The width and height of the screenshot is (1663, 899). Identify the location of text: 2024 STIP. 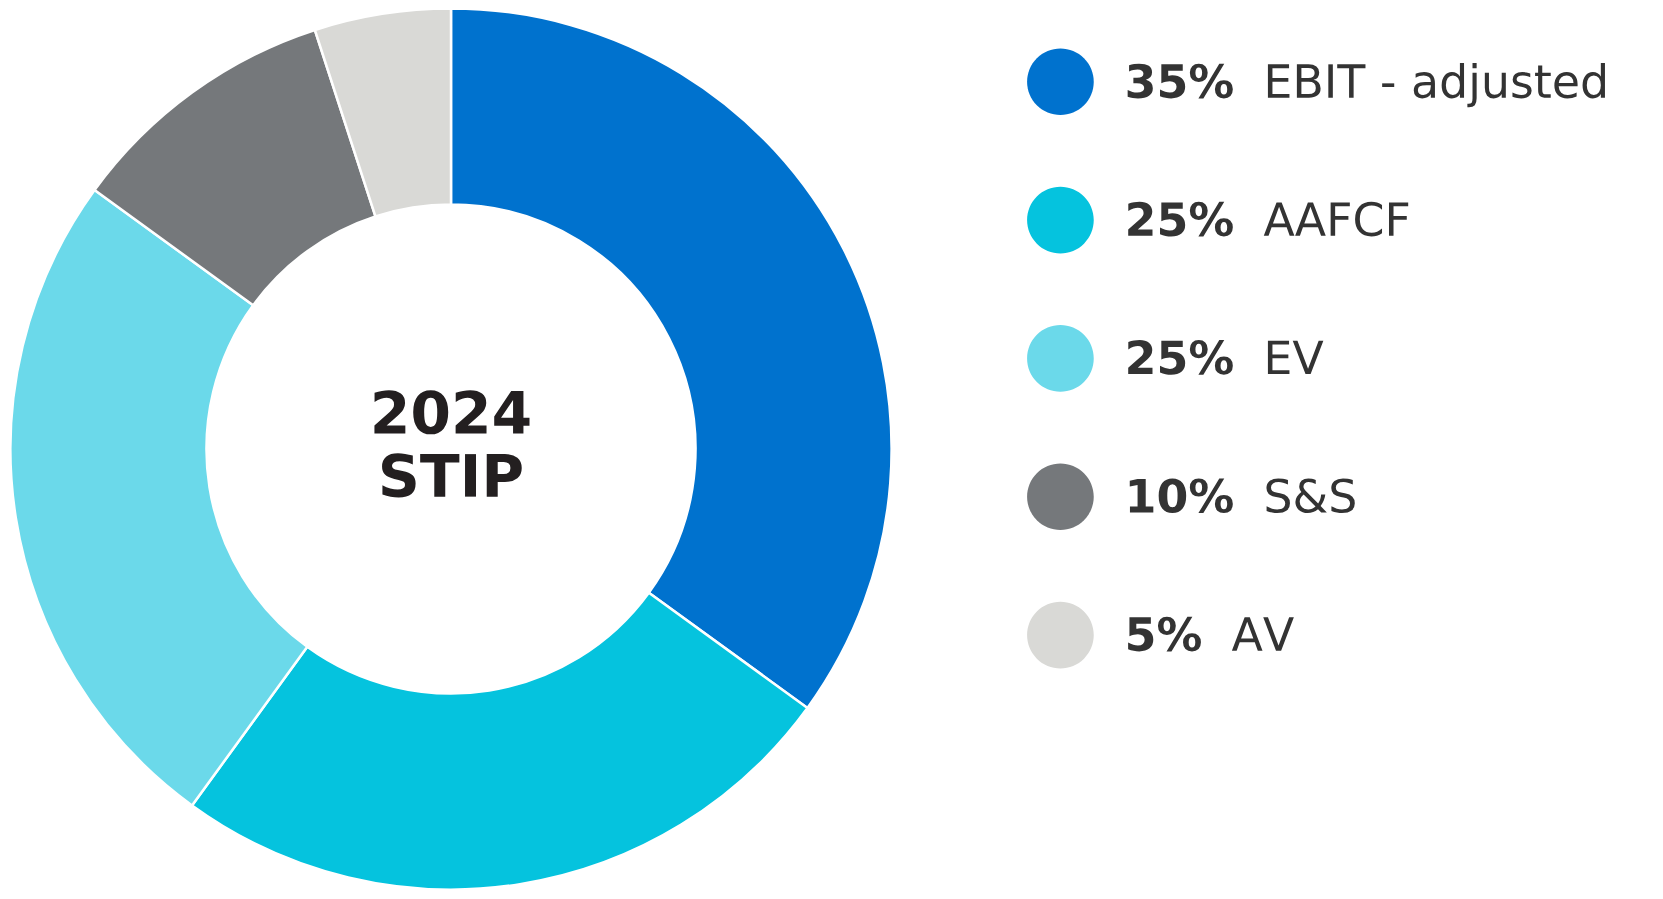
(452, 444).